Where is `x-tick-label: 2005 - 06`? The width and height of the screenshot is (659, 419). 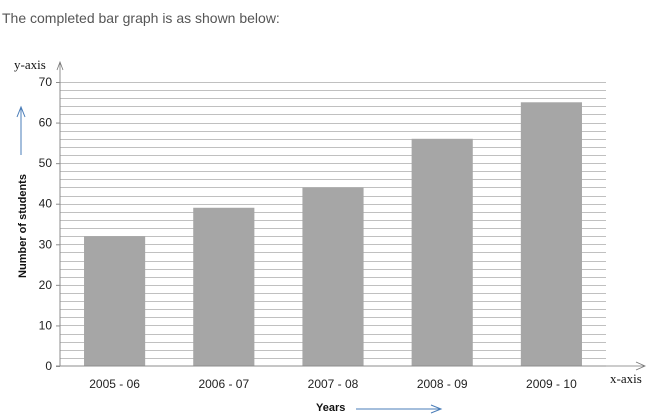 x-tick-label: 2005 - 06 is located at coordinates (114, 384).